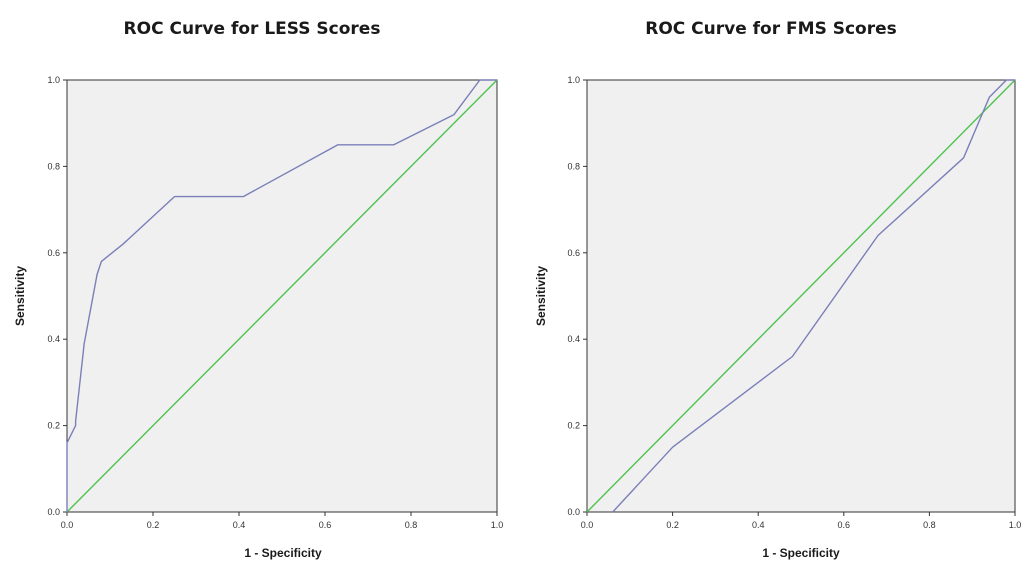 Image resolution: width=1027 pixels, height=565 pixels. I want to click on y-tick-label-fms: 1.0, so click(573, 80).